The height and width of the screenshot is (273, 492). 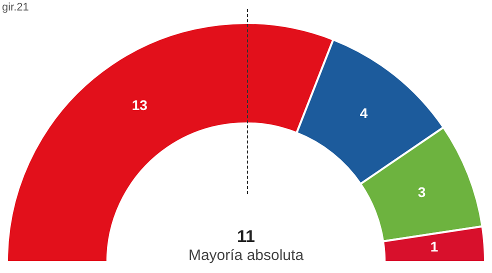 What do you see at coordinates (15, 8) in the screenshot?
I see `text: gir.21` at bounding box center [15, 8].